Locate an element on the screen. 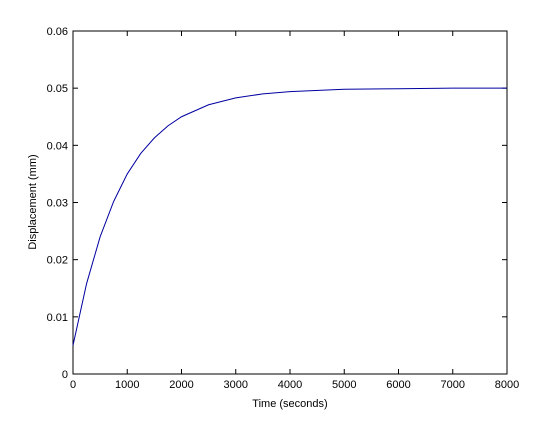 Image resolution: width=560 pixels, height=425 pixels. x-tick-label: 2000 is located at coordinates (181, 385).